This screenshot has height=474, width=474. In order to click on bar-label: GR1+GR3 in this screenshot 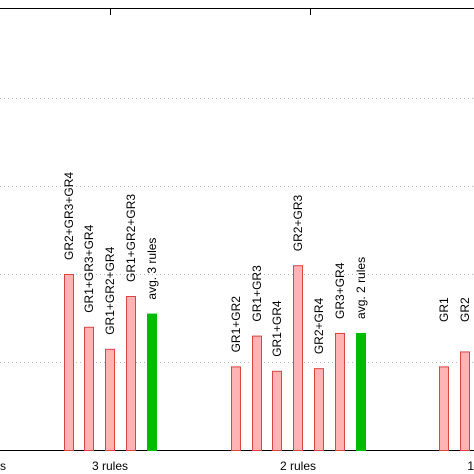, I will do `click(257, 293)`.